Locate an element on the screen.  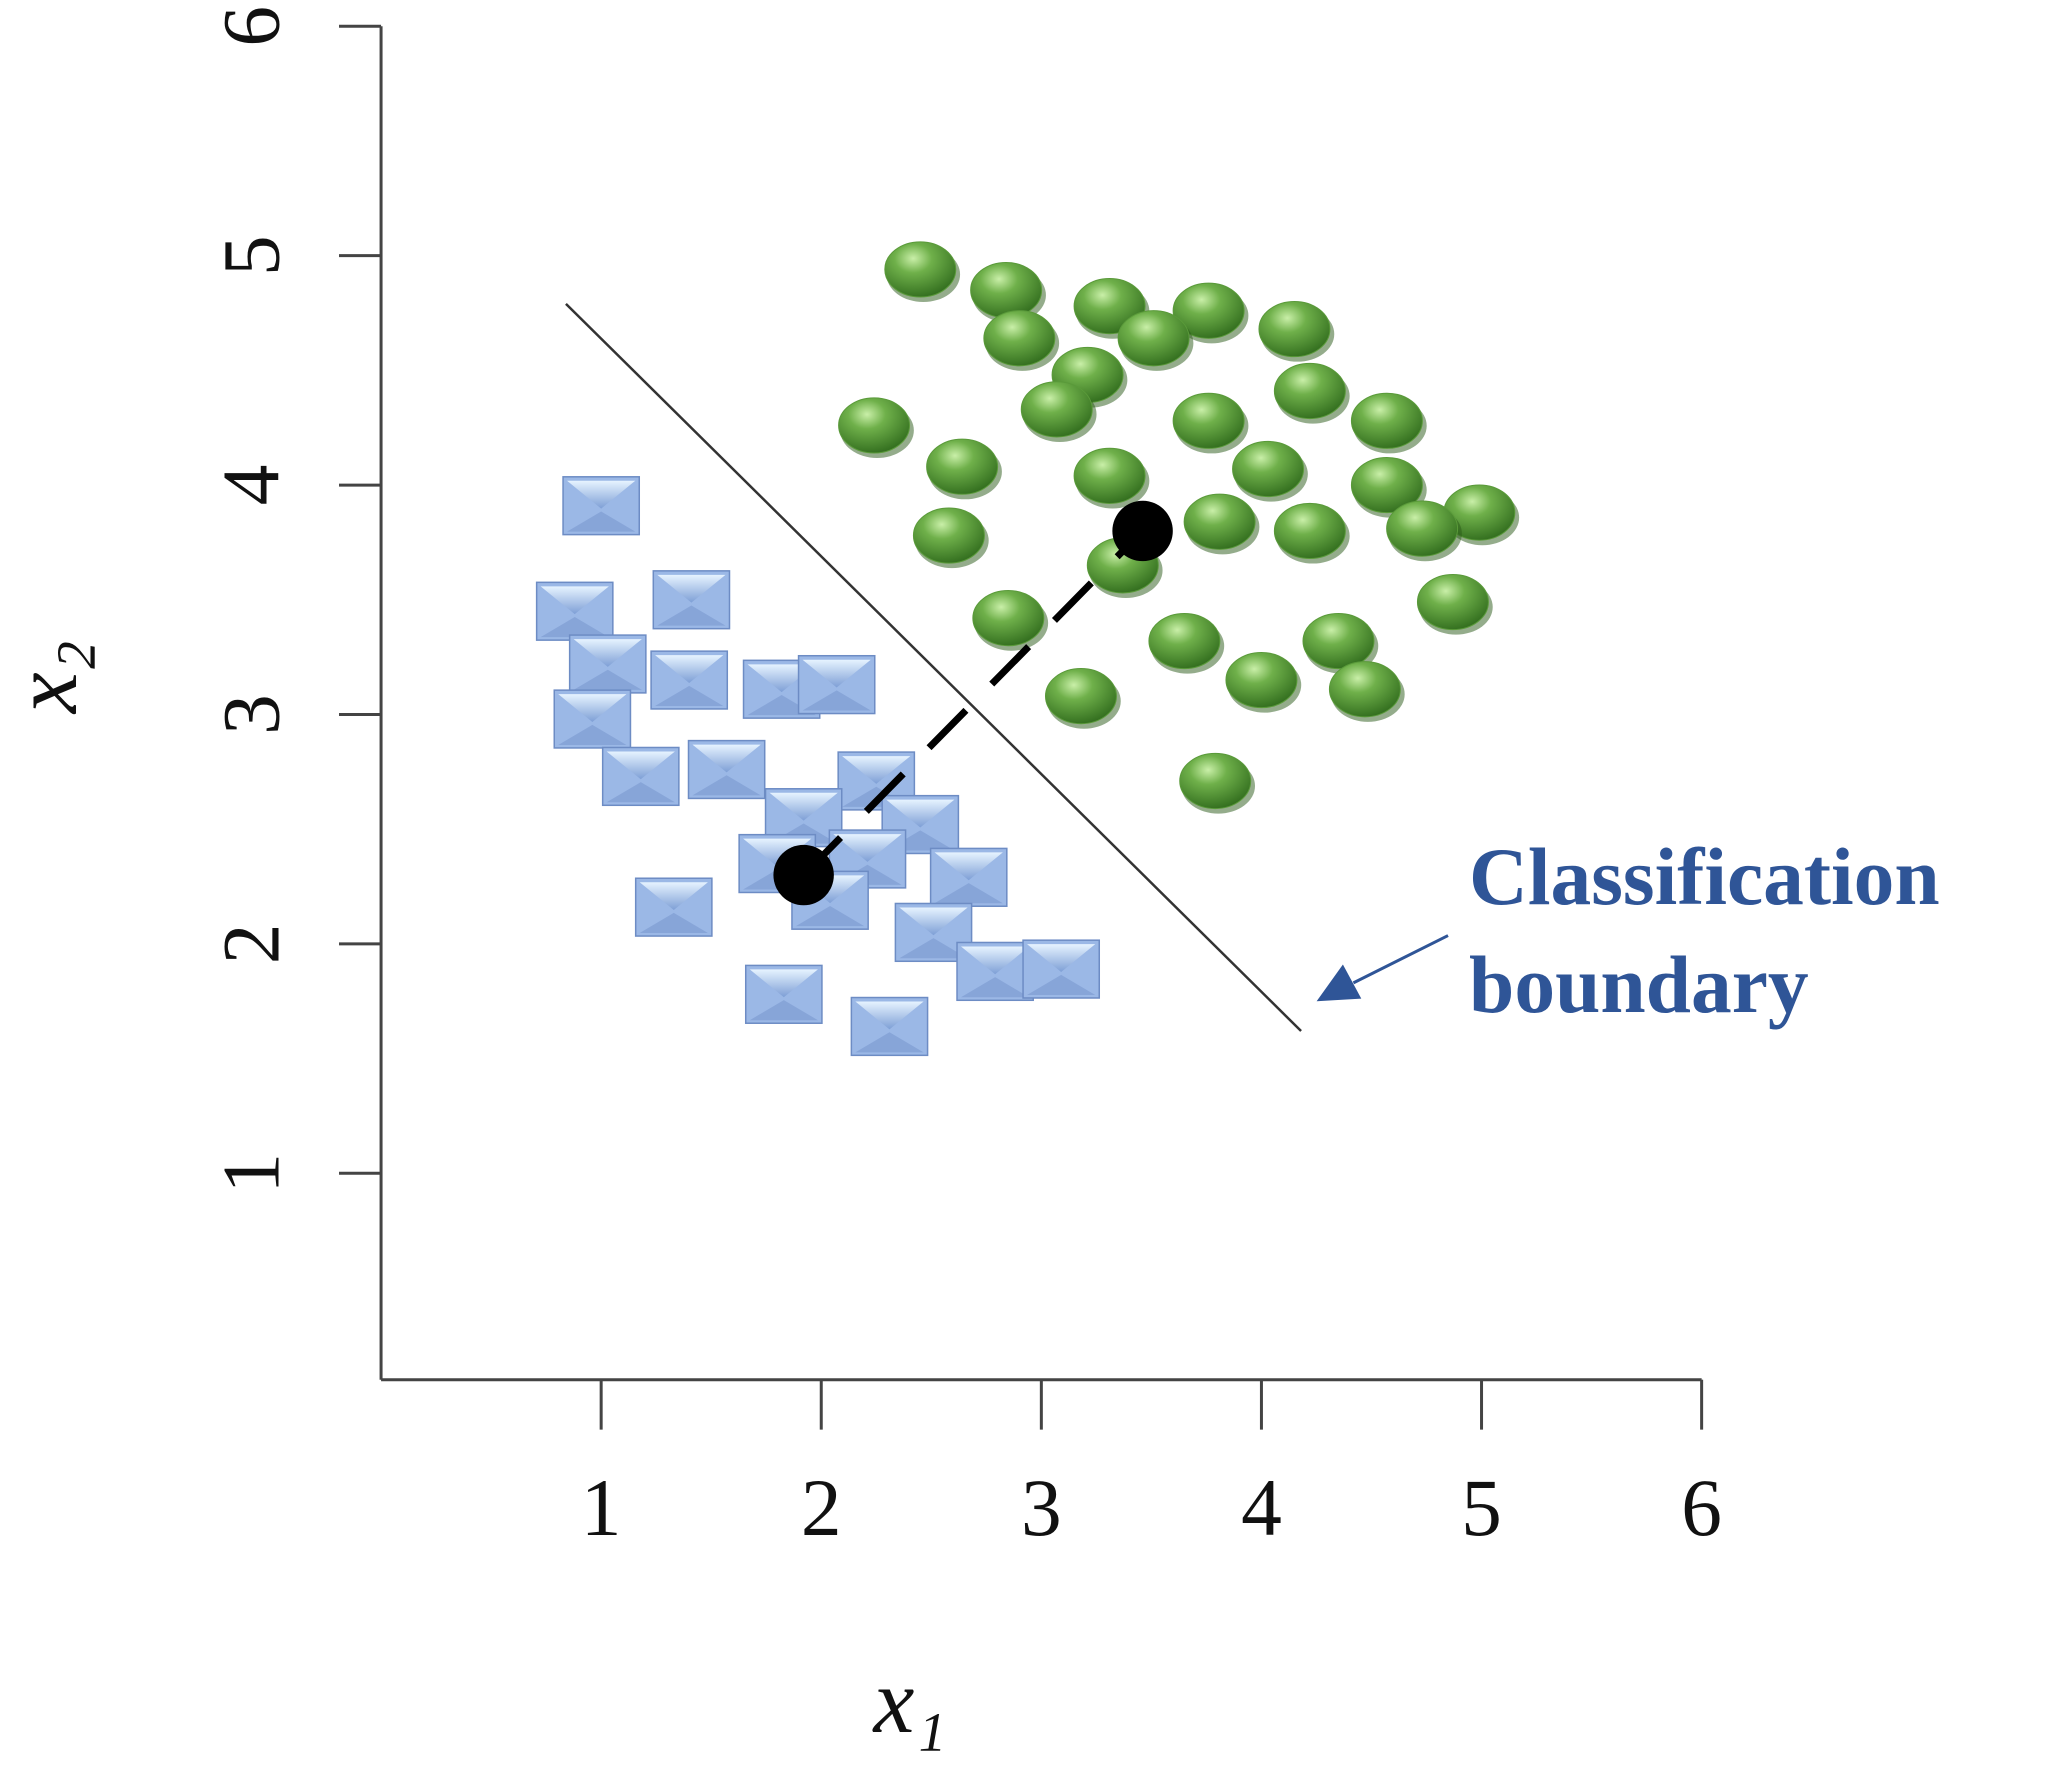
y-tick-label: 3 is located at coordinates (251, 714).